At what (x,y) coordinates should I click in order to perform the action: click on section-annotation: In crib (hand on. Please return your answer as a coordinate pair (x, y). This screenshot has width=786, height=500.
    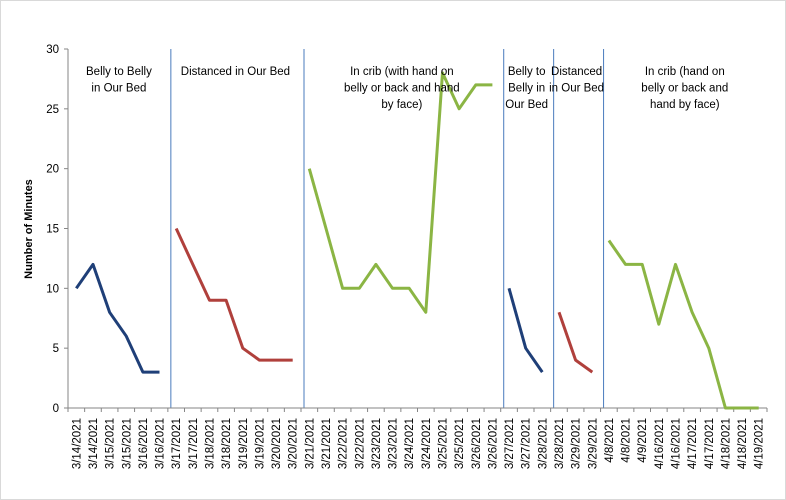
    Looking at the image, I should click on (685, 72).